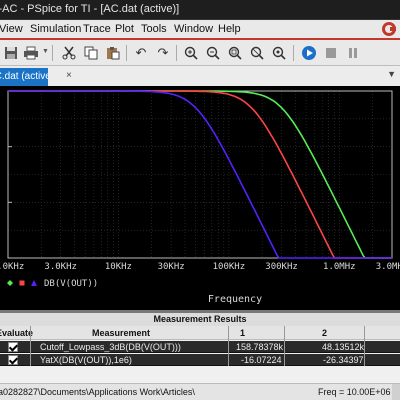 The height and width of the screenshot is (400, 400). Describe the element at coordinates (200, 76) in the screenshot. I see `document-tab-strip: AC.dat (active) × ▼` at that location.